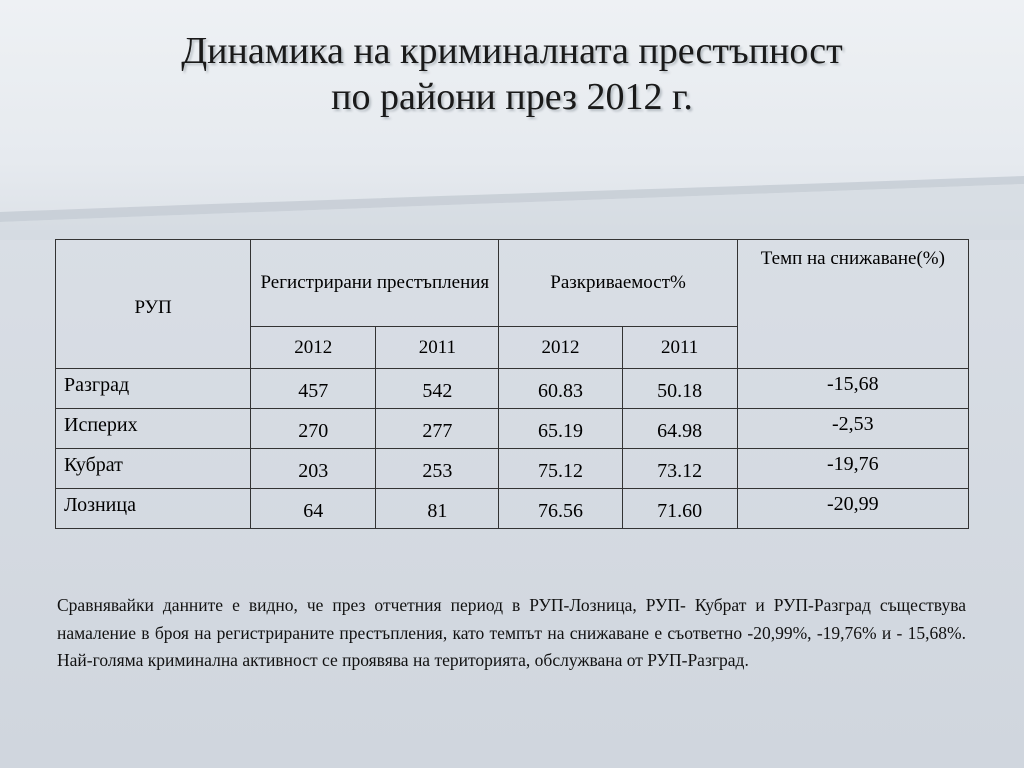 The height and width of the screenshot is (768, 1024). What do you see at coordinates (437, 388) in the screenshot?
I see `registered-2011: 542` at bounding box center [437, 388].